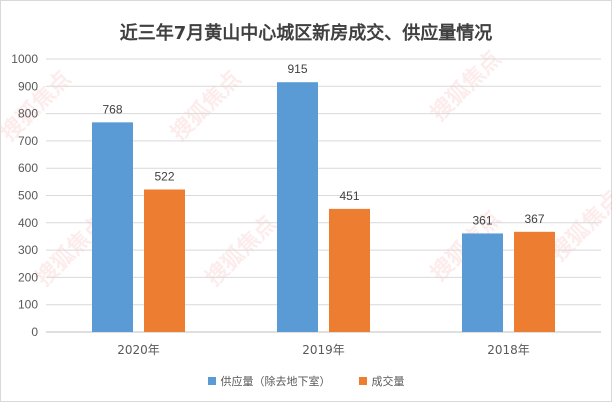 This screenshot has width=612, height=403. What do you see at coordinates (24, 59) in the screenshot?
I see `y-tick-label: 1000` at bounding box center [24, 59].